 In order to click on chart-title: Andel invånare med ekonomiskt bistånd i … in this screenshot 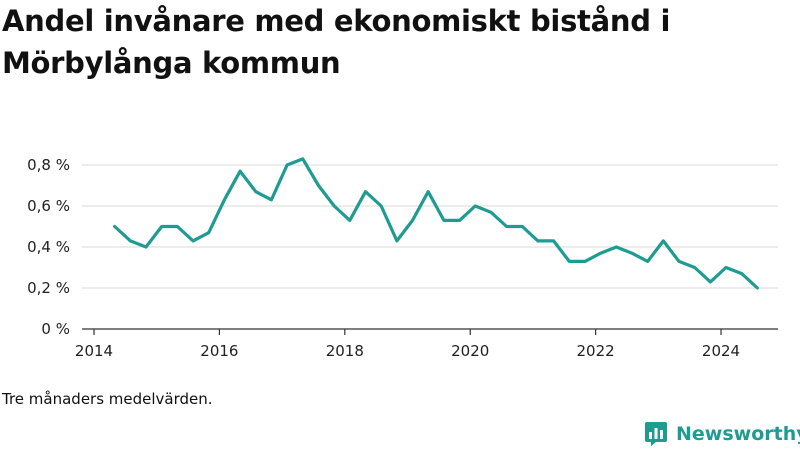, I will do `click(336, 42)`.